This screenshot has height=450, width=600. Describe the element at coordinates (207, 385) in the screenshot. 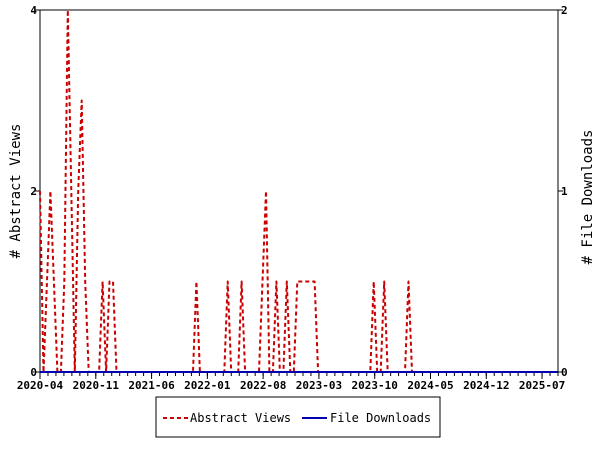

I see `x-tick-label: 2022-01` at that location.